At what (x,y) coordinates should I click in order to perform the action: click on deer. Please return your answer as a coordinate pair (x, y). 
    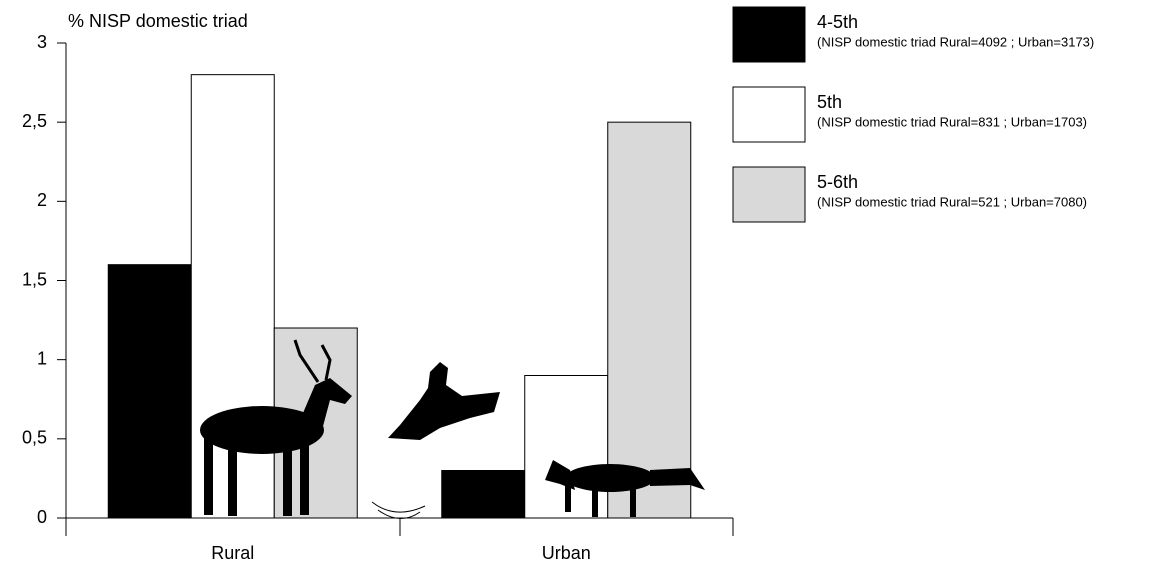
    Looking at the image, I should click on (276, 427).